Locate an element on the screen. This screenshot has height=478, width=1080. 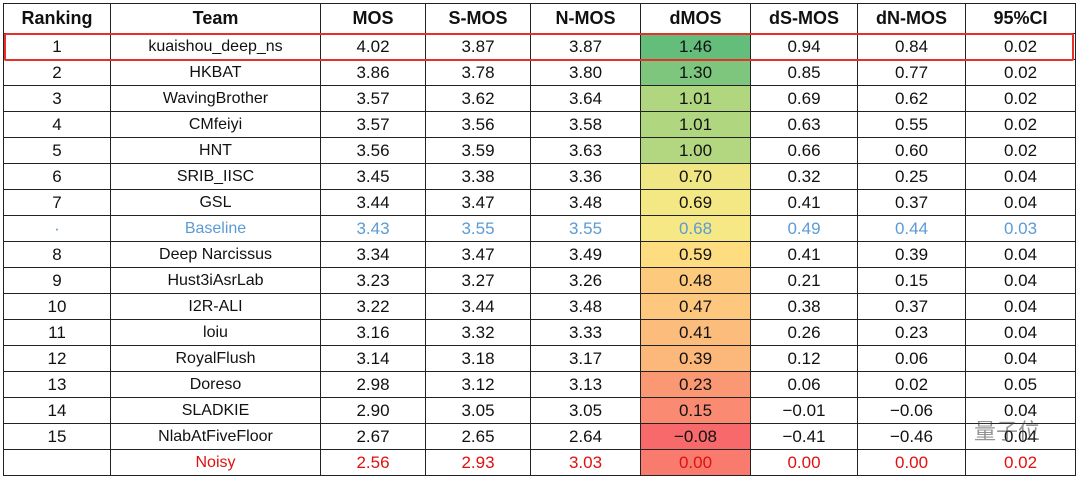
table-cell: 15 is located at coordinates (57, 436).